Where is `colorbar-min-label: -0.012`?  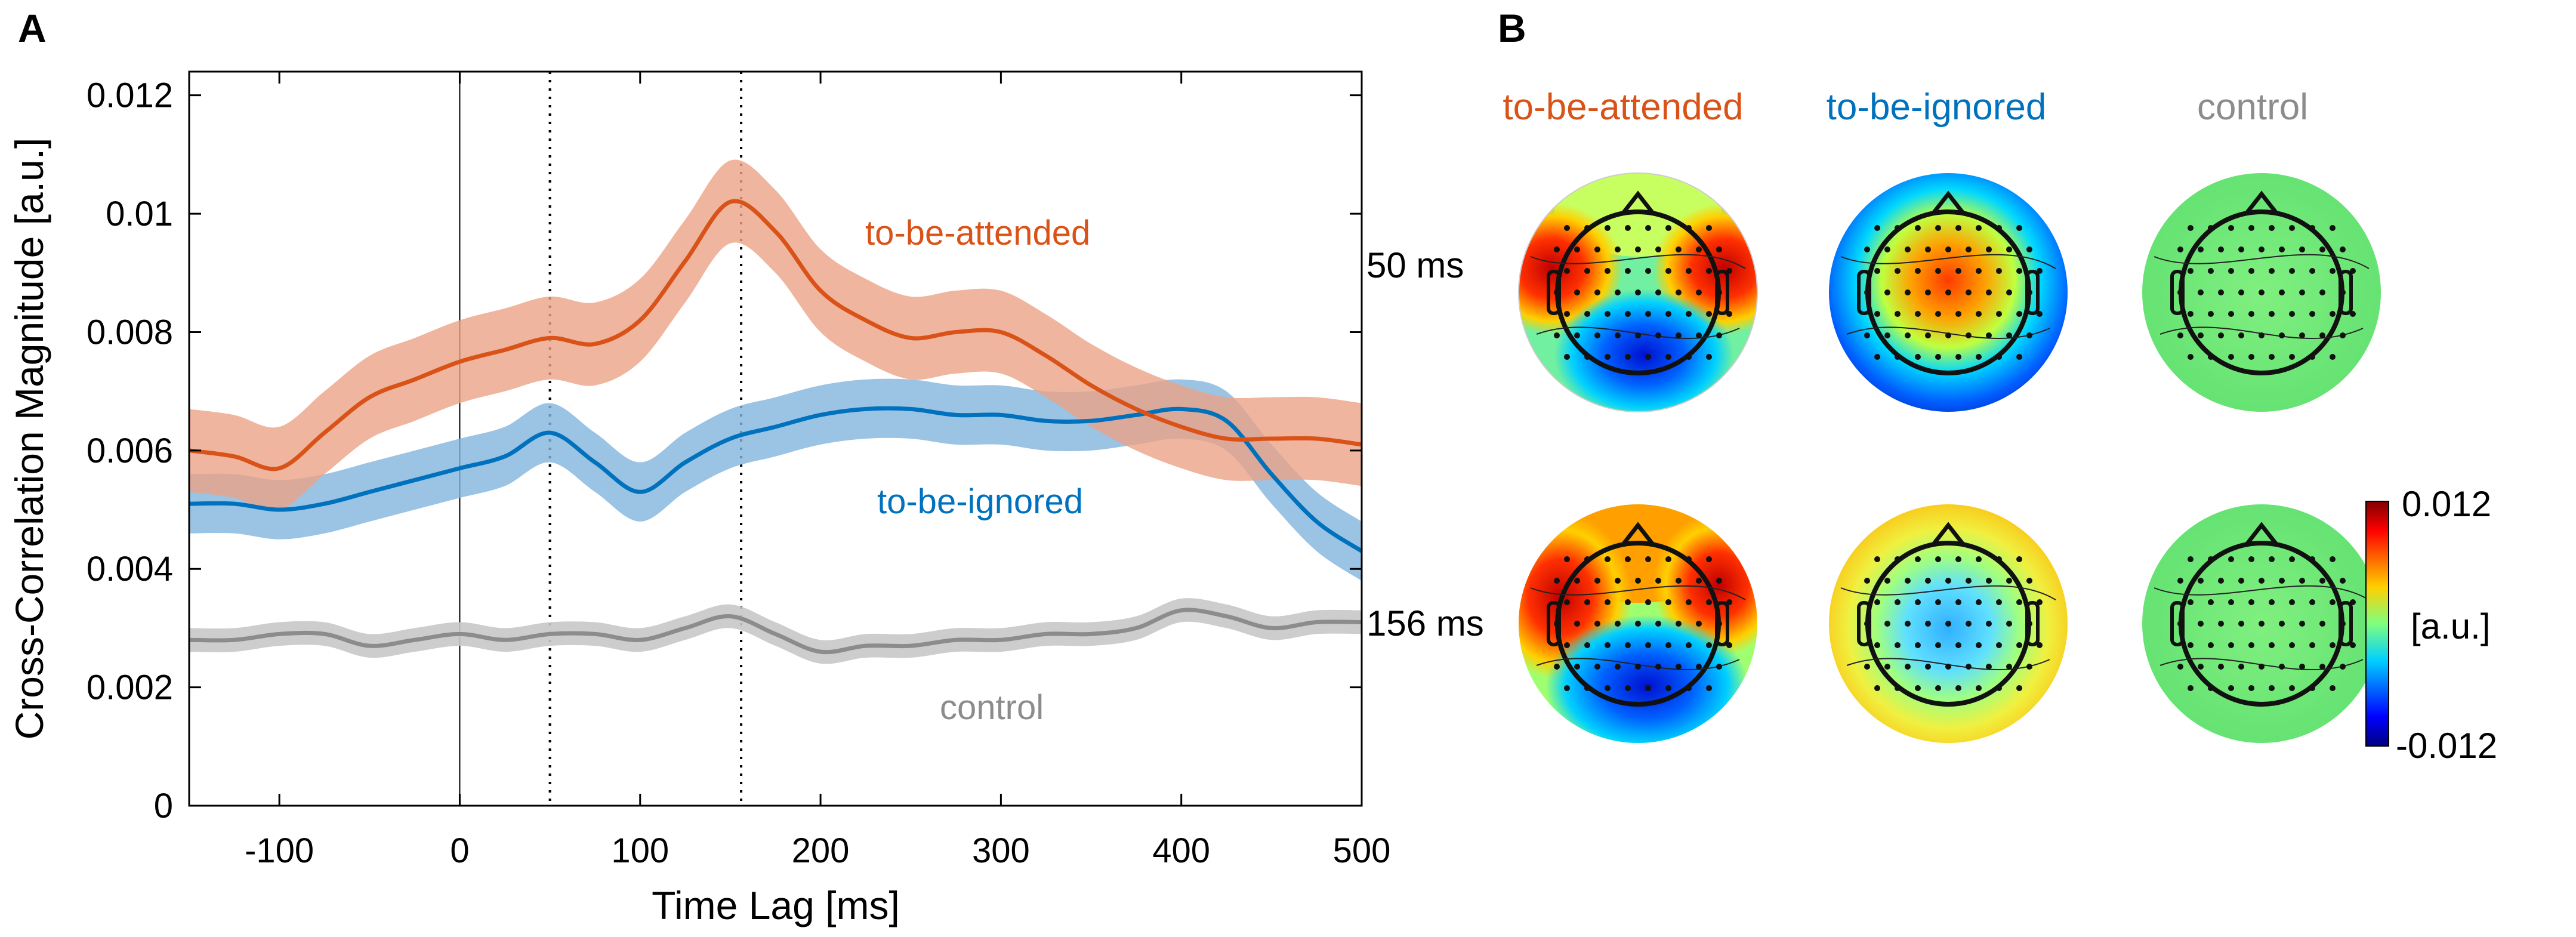
colorbar-min-label: -0.012 is located at coordinates (2446, 746).